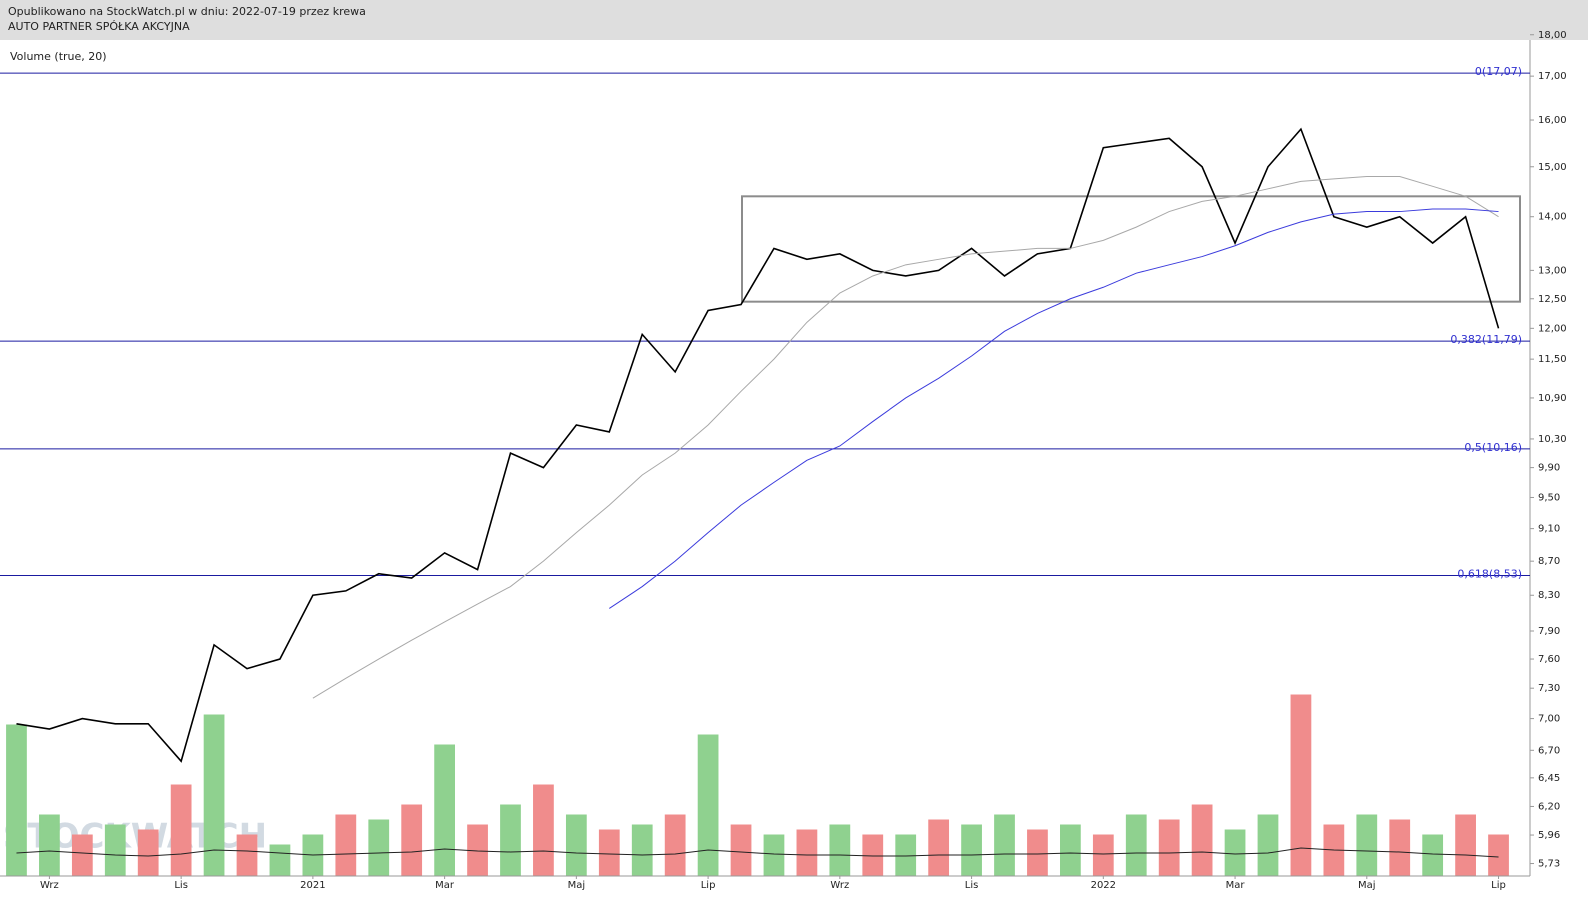 The image size is (1588, 908). Describe the element at coordinates (1552, 398) in the screenshot. I see `y-tick-label: 10,90` at that location.